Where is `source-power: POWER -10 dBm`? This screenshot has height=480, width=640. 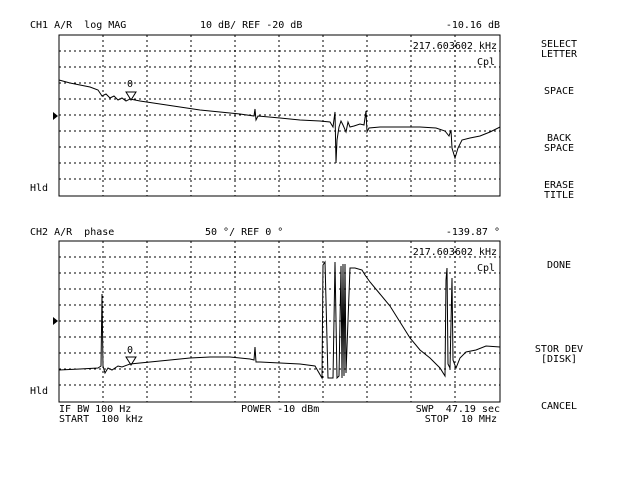 source-power: POWER -10 dBm is located at coordinates (280, 409).